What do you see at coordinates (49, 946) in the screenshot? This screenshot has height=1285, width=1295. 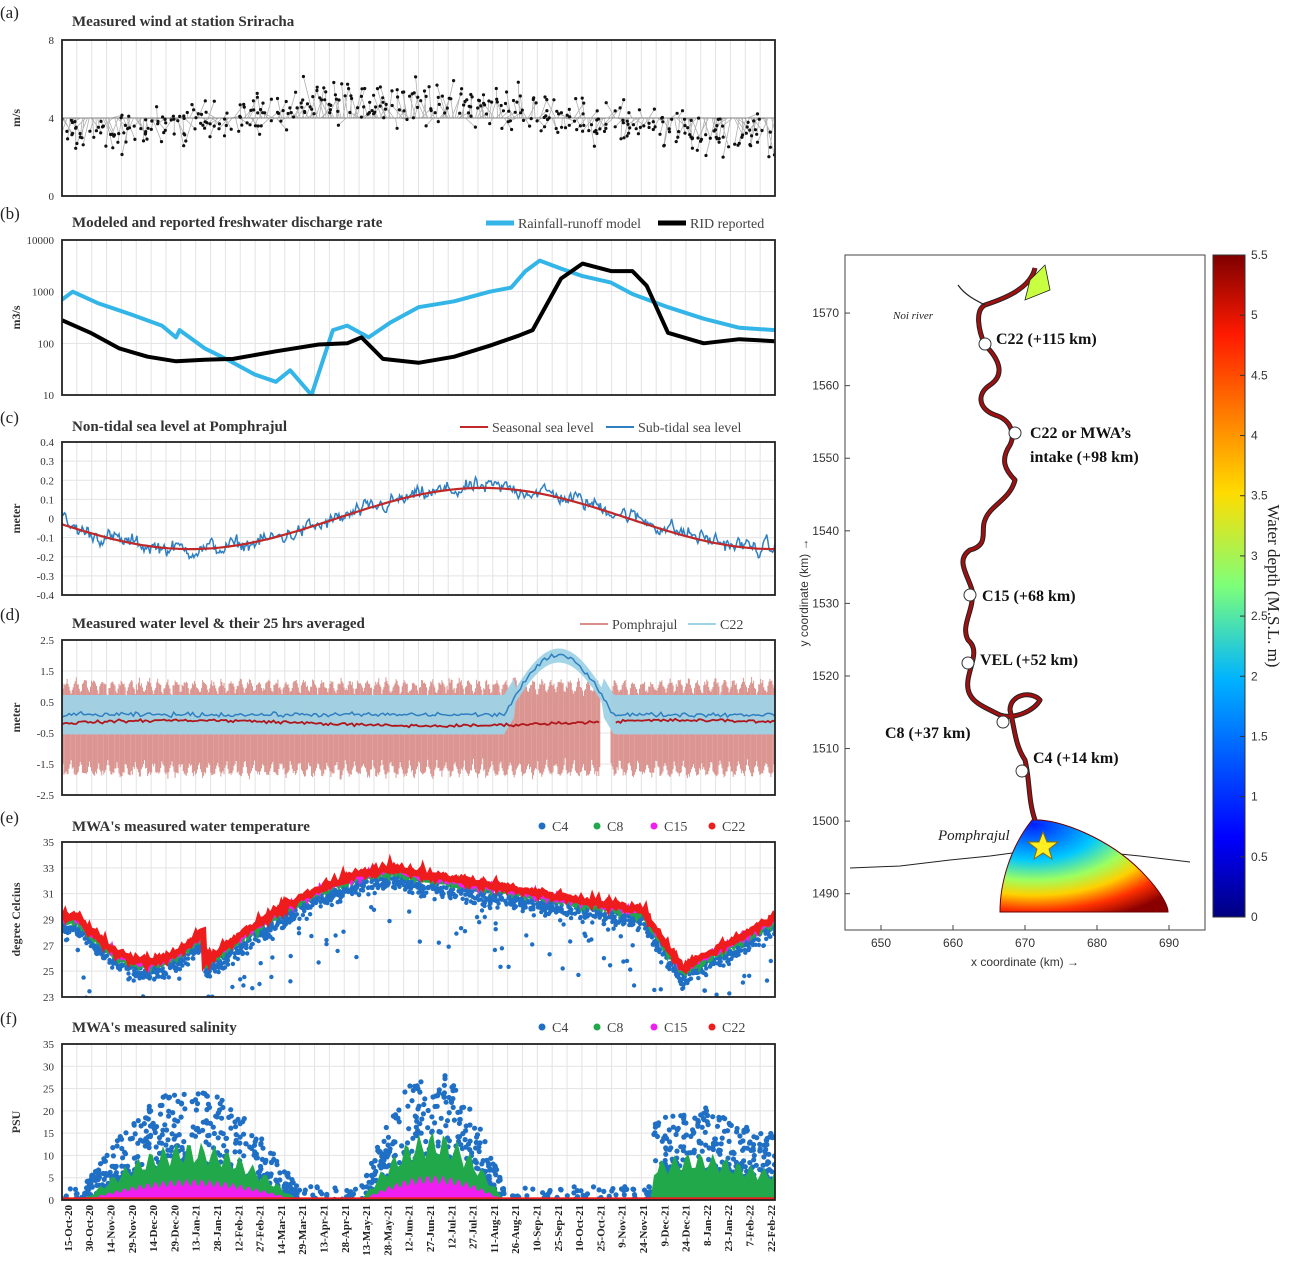 I see `y-tick-label: 27` at bounding box center [49, 946].